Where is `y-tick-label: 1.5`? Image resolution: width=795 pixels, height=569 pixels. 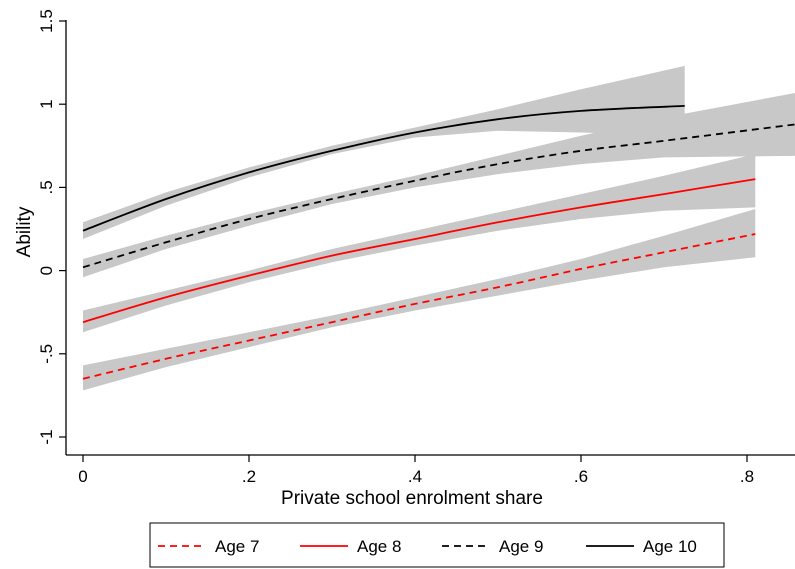 y-tick-label: 1.5 is located at coordinates (46, 21).